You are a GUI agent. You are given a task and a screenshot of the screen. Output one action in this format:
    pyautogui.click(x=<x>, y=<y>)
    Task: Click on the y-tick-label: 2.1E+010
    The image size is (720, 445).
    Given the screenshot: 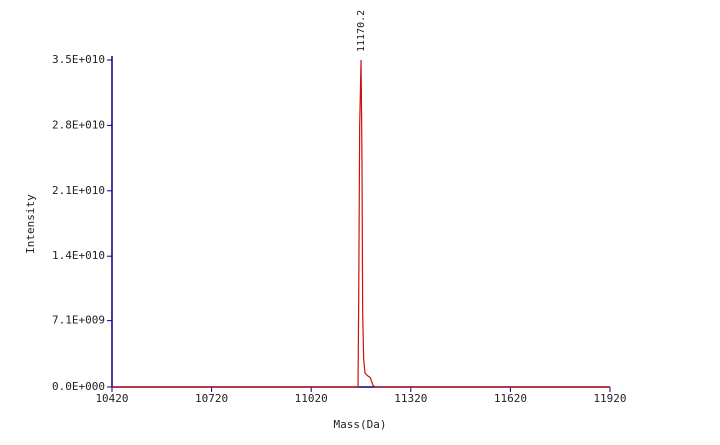 What is the action you would take?
    pyautogui.click(x=78, y=190)
    